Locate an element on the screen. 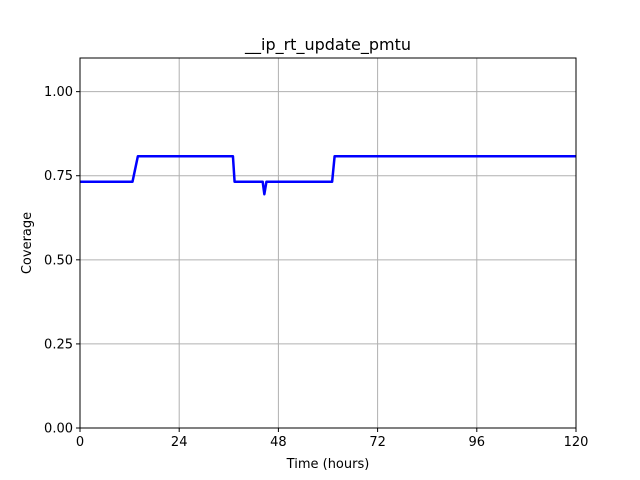 The height and width of the screenshot is (480, 640). x-tick-label: 48 is located at coordinates (278, 442).